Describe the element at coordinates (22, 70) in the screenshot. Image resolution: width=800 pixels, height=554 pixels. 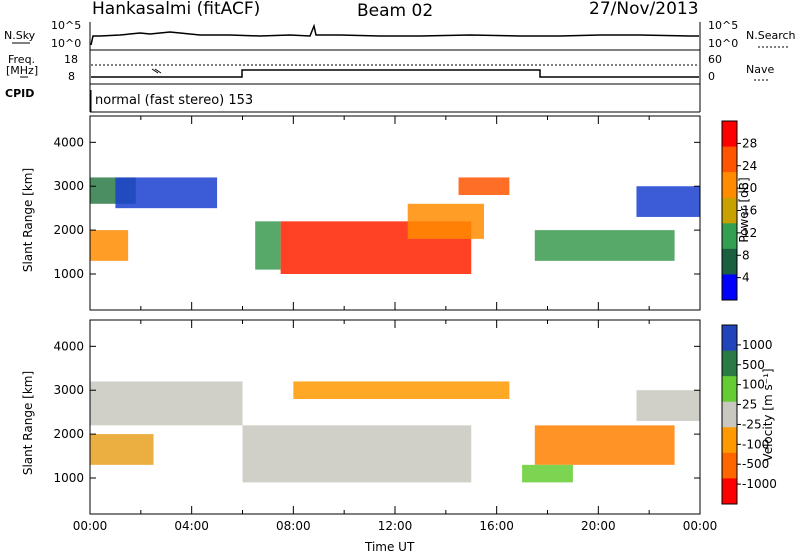
I see `freq-unit: [MHz]` at that location.